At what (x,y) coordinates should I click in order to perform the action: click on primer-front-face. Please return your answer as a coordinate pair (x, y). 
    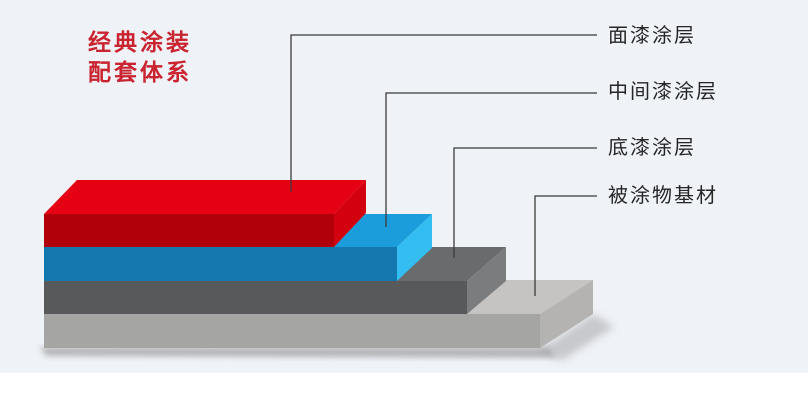
    Looking at the image, I should click on (255, 297).